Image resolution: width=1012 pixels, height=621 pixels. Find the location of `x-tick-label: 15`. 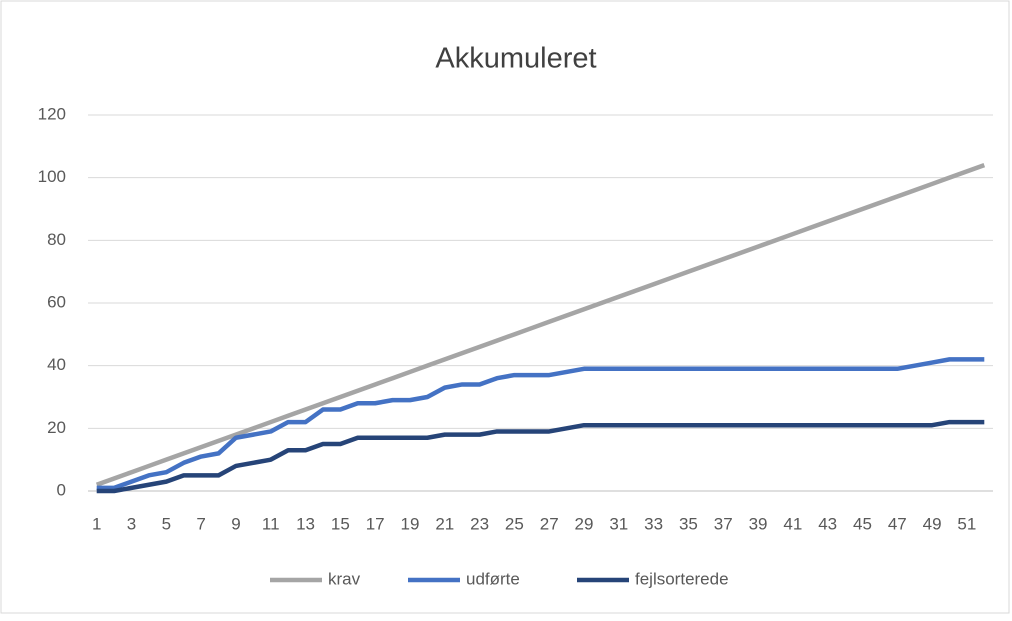

x-tick-label: 15 is located at coordinates (340, 523).